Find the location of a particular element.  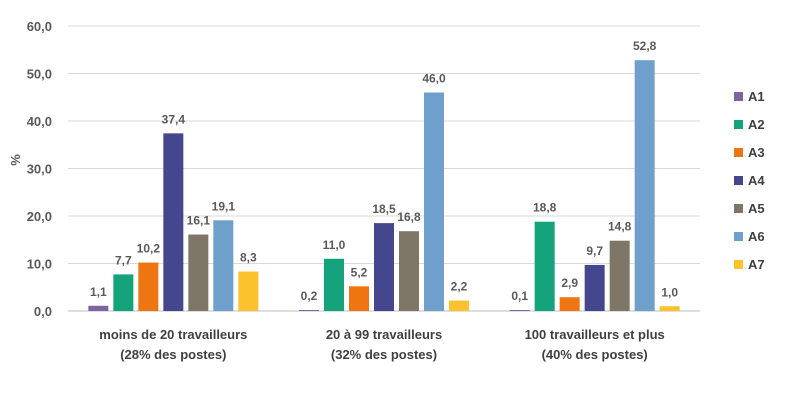

y-tick-label: 50,0 is located at coordinates (39, 74).